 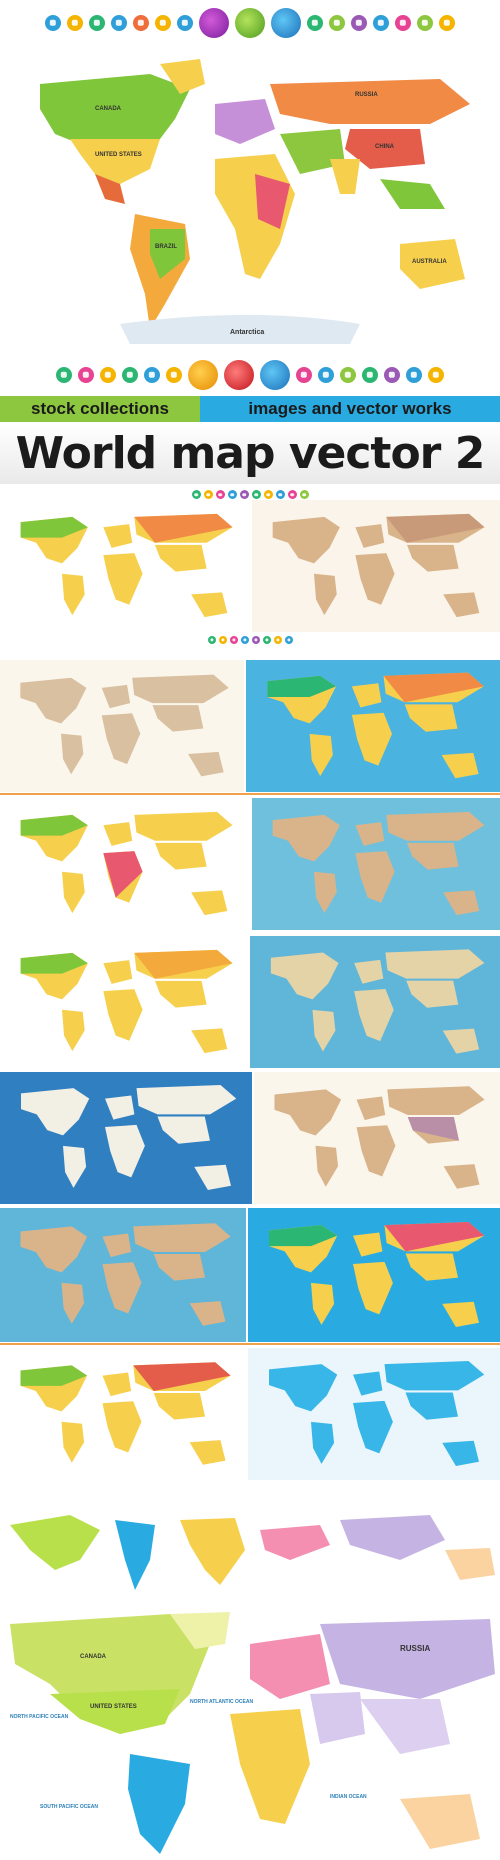 What do you see at coordinates (110, 189) in the screenshot?
I see `mexico` at bounding box center [110, 189].